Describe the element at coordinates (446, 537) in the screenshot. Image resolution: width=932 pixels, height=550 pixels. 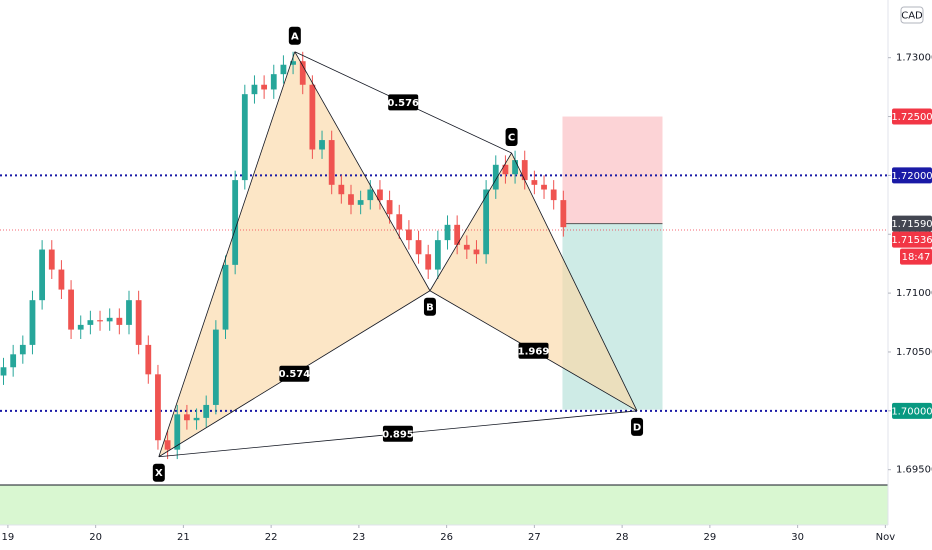
I see `x-tick-label: 26` at that location.